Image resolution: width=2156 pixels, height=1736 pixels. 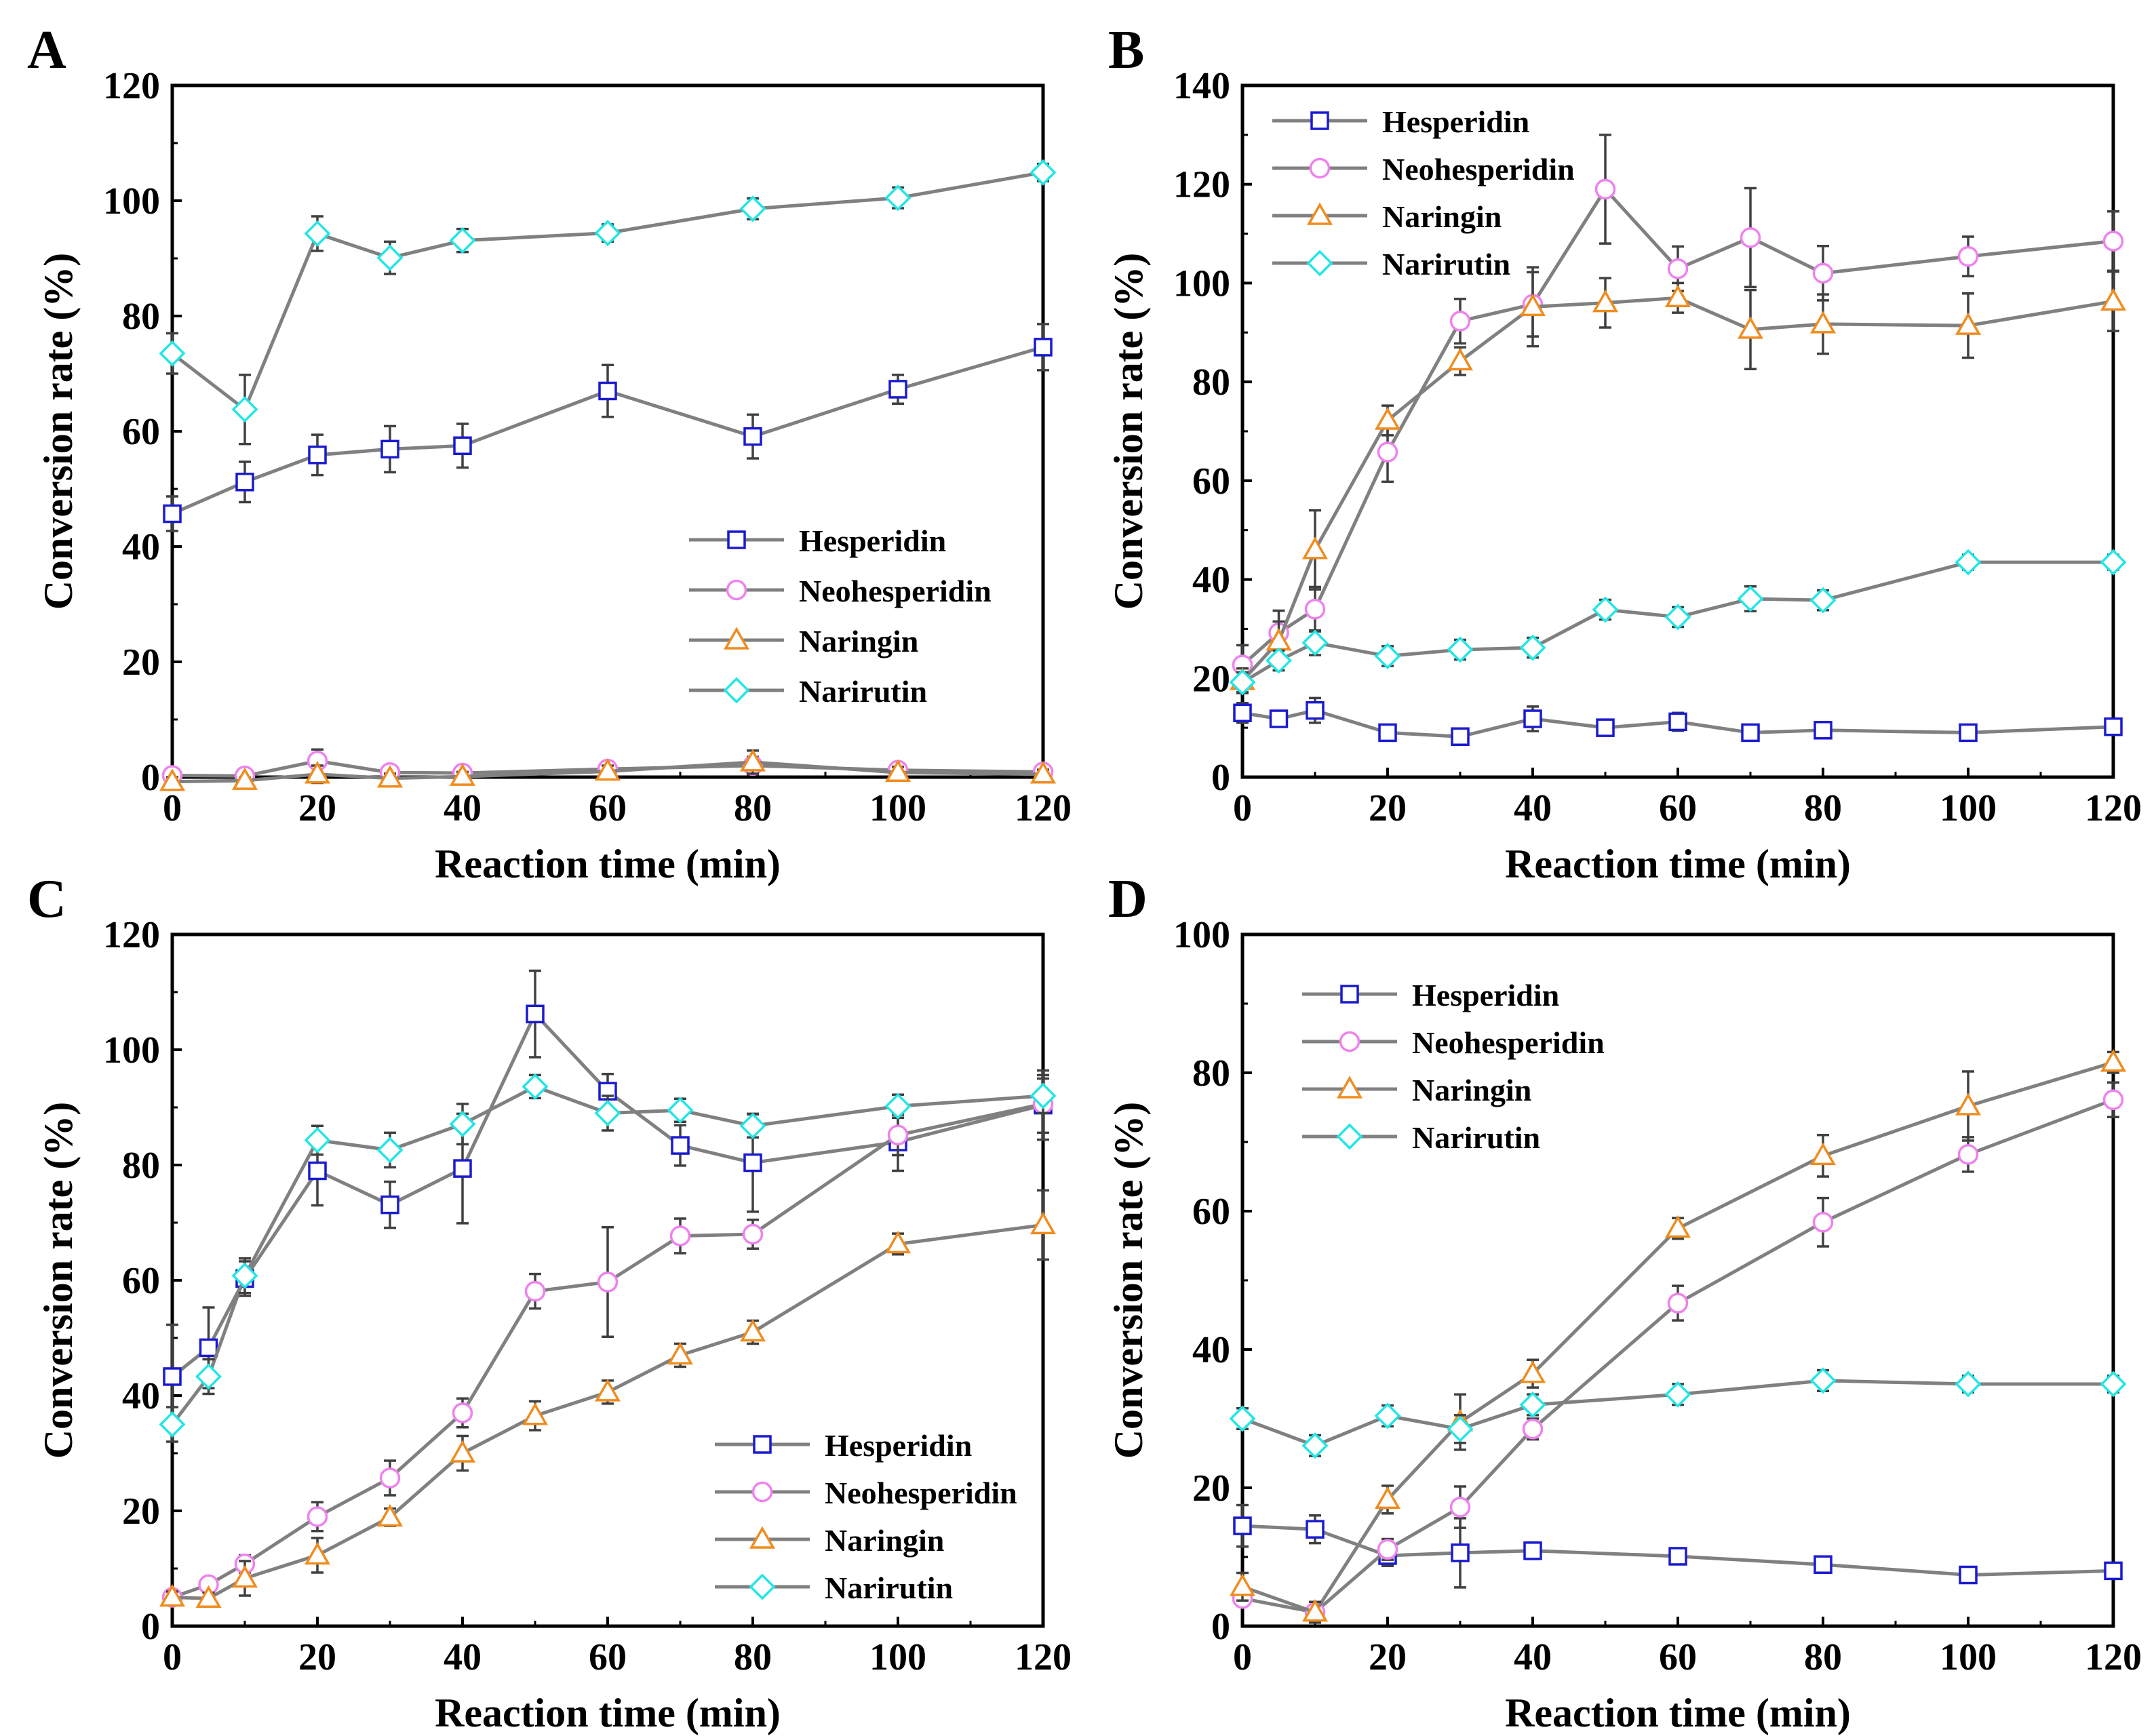 I want to click on y-tick-label: 140, so click(x=1201, y=86).